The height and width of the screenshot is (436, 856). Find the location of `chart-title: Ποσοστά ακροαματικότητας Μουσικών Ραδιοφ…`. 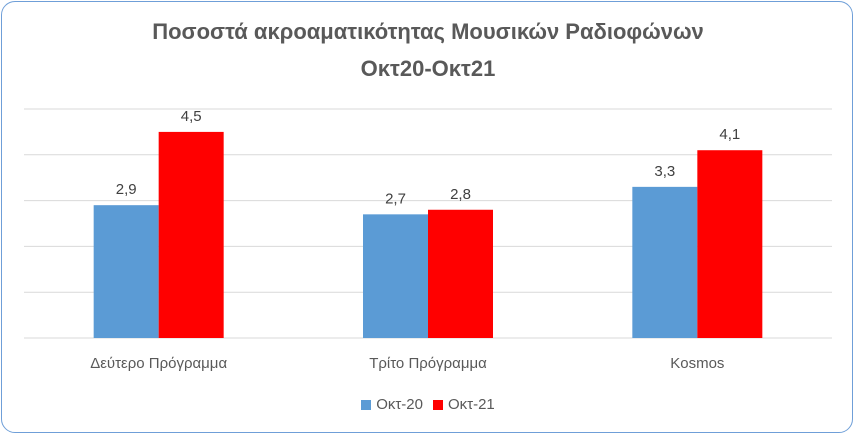

chart-title: Ποσοστά ακροαματικότητας Μουσικών Ραδιοφ… is located at coordinates (428, 31).